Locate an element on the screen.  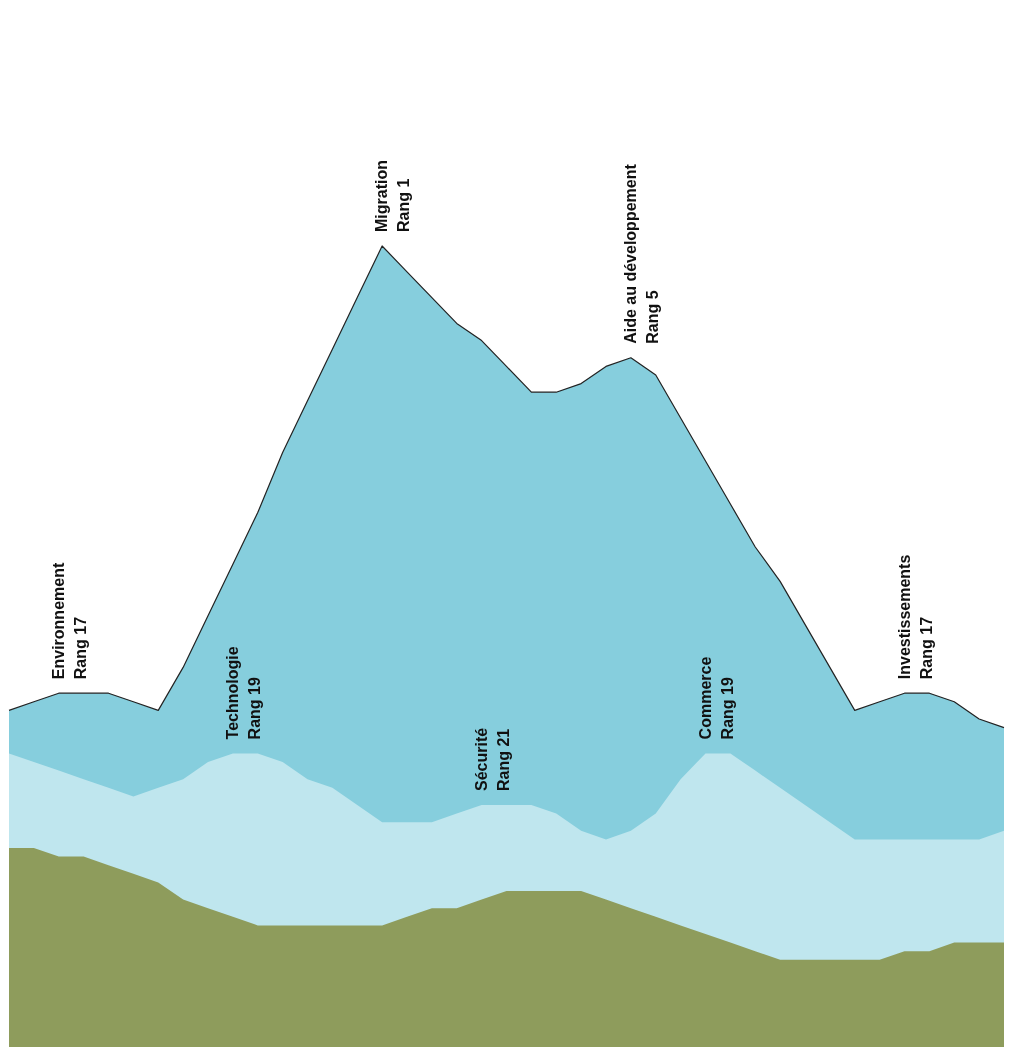
annotation: Investissements Rang 17 is located at coordinates (915, 617).